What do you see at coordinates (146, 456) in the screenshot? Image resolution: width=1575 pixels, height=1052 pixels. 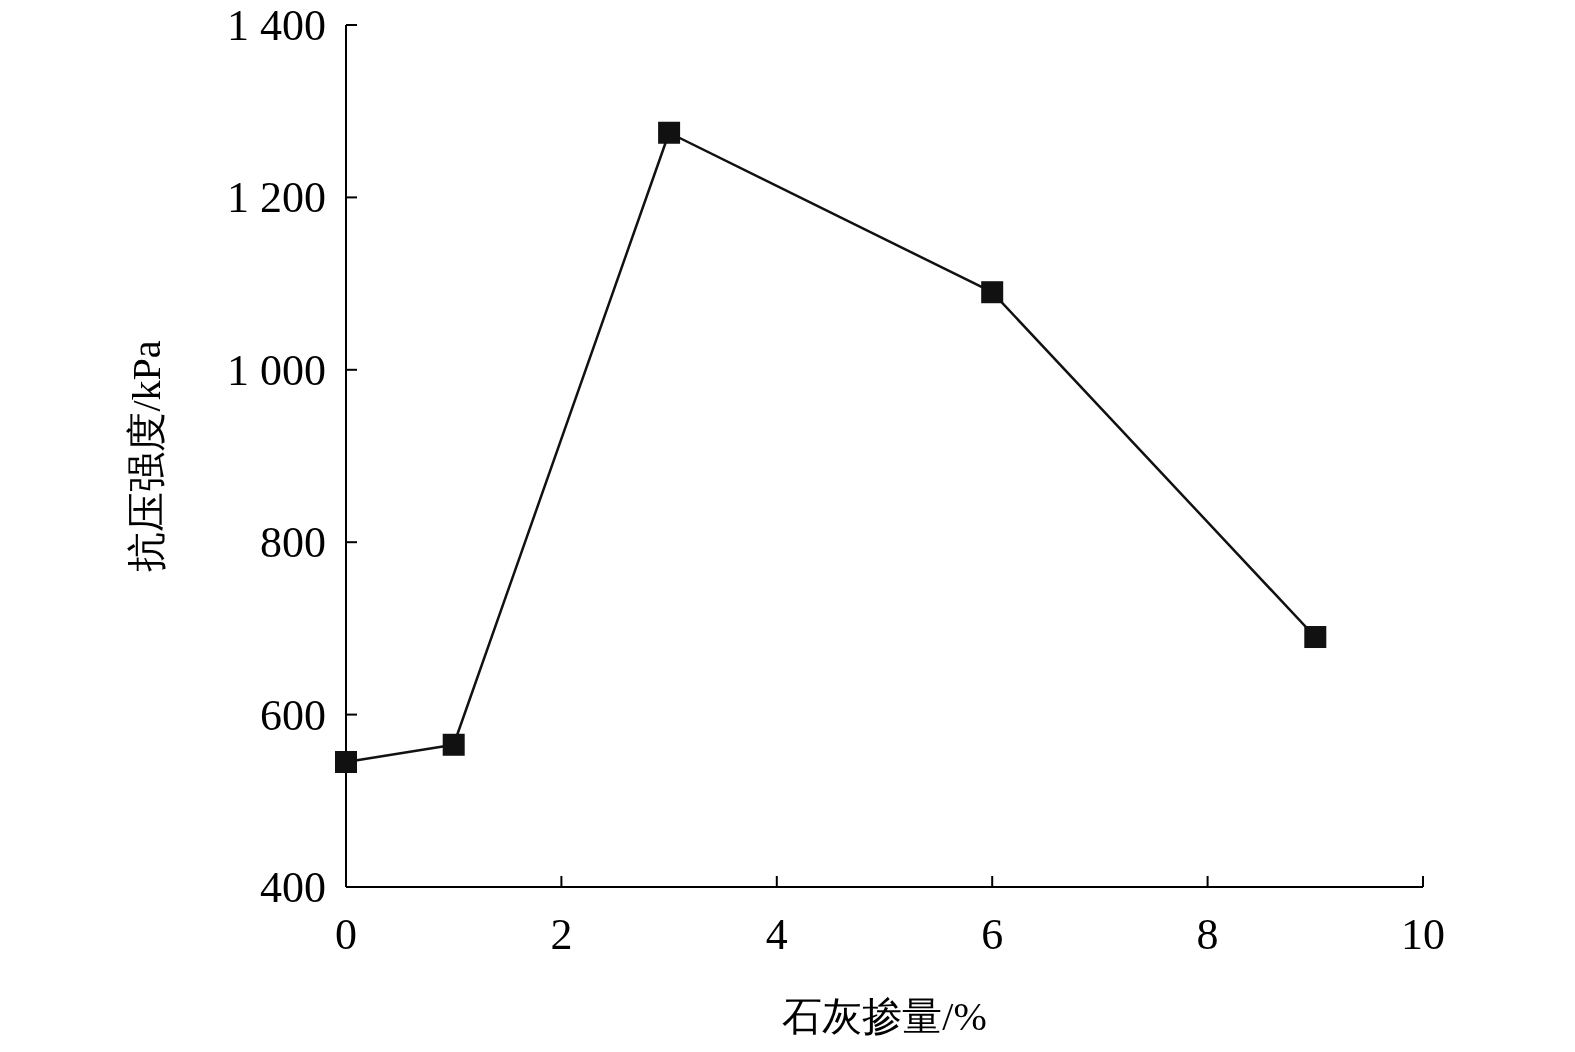 I see `y-axis-title: 抗压强度/kPa` at bounding box center [146, 456].